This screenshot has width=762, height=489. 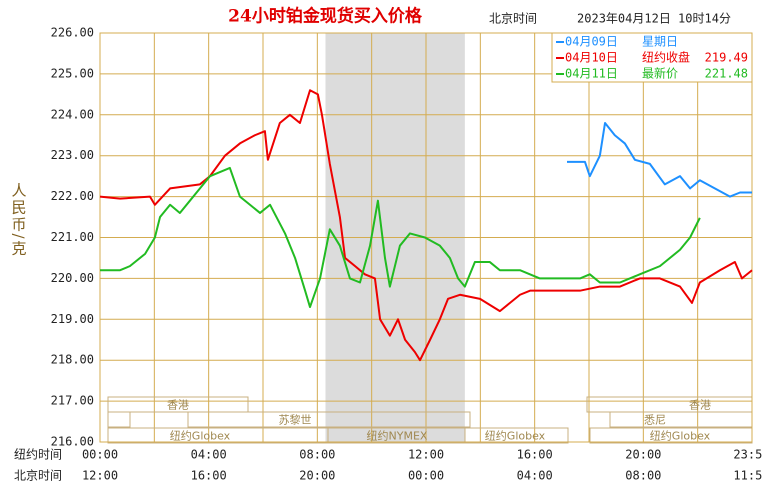 What do you see at coordinates (426, 476) in the screenshot?
I see `x-tick-label-beijing: 00:00` at bounding box center [426, 476].